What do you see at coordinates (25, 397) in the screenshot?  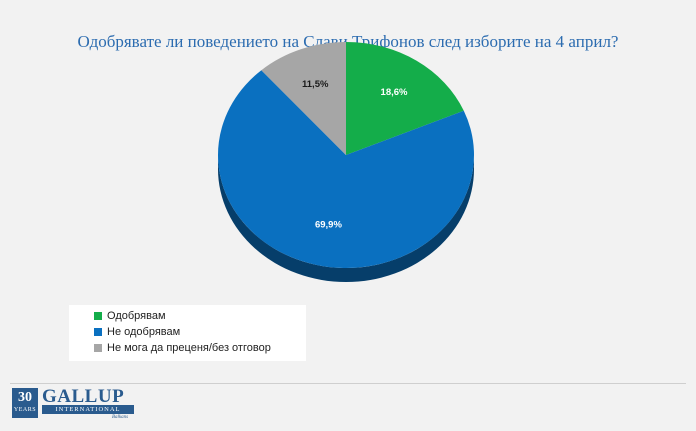 I see `logo-years-number: 30` at bounding box center [25, 397].